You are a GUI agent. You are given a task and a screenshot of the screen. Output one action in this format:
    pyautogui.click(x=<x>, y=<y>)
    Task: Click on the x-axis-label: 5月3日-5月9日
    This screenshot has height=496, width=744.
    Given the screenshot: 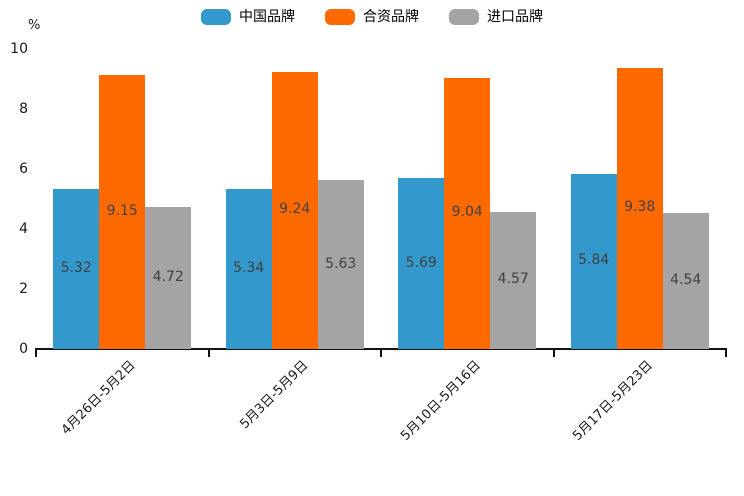 What is the action you would take?
    pyautogui.click(x=274, y=395)
    